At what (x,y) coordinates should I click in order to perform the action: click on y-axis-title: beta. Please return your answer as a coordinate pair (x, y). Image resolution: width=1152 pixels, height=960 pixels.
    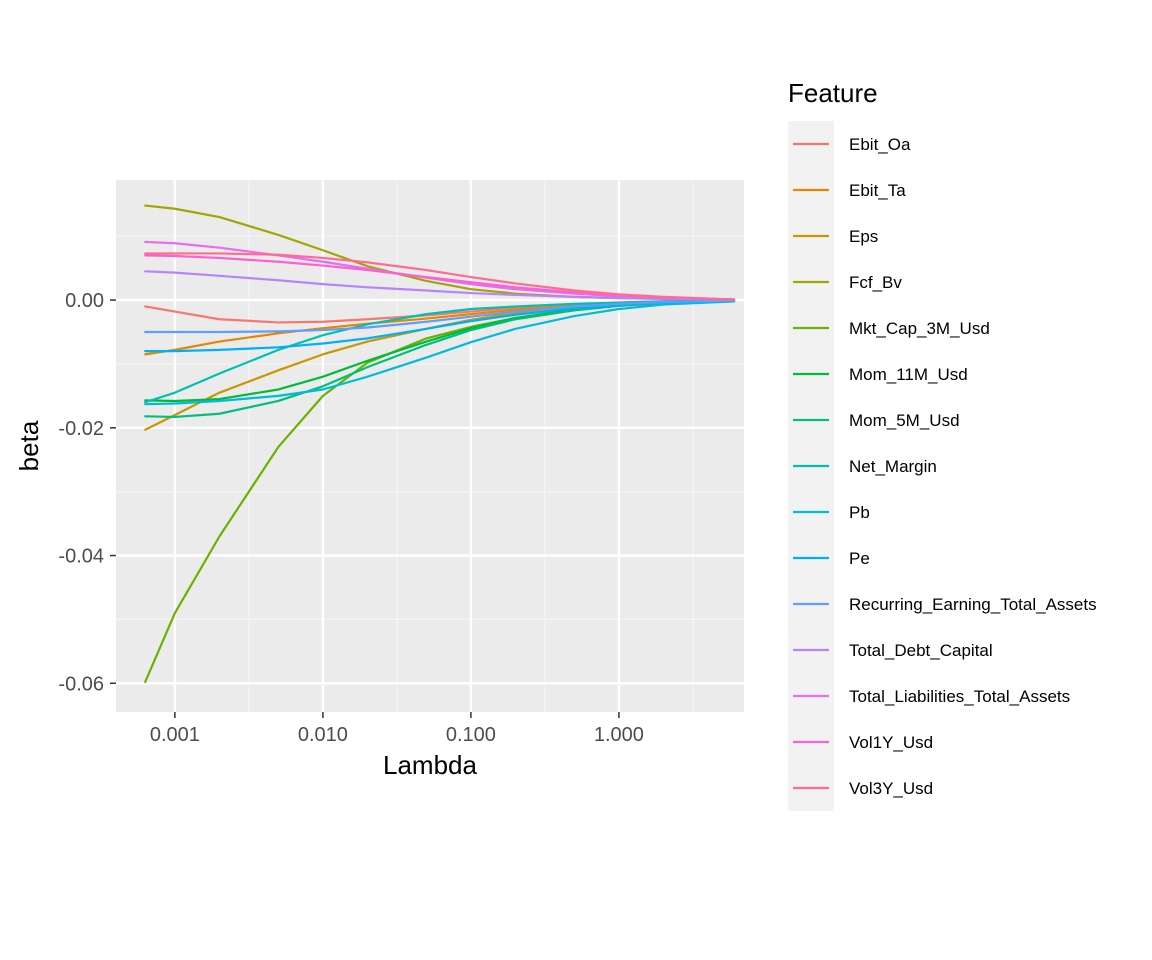
    Looking at the image, I should click on (29, 445).